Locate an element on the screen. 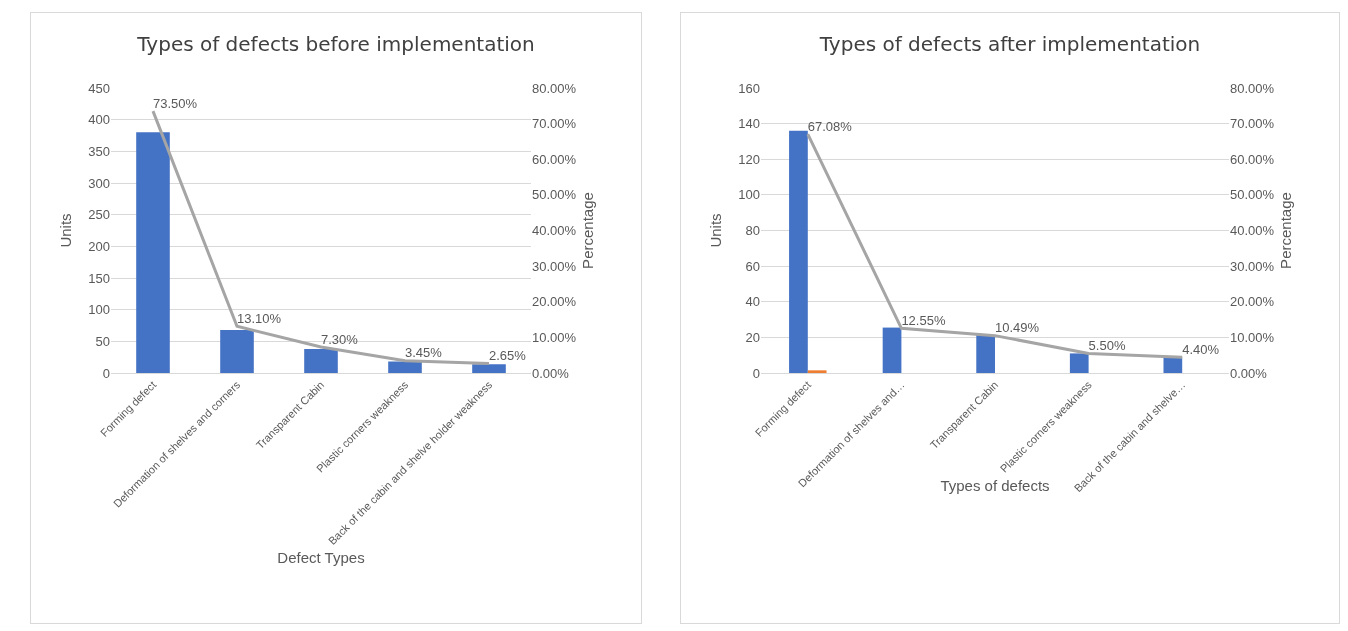 This screenshot has height=631, width=1348. x-axis-title: Defect Types is located at coordinates (321, 557).